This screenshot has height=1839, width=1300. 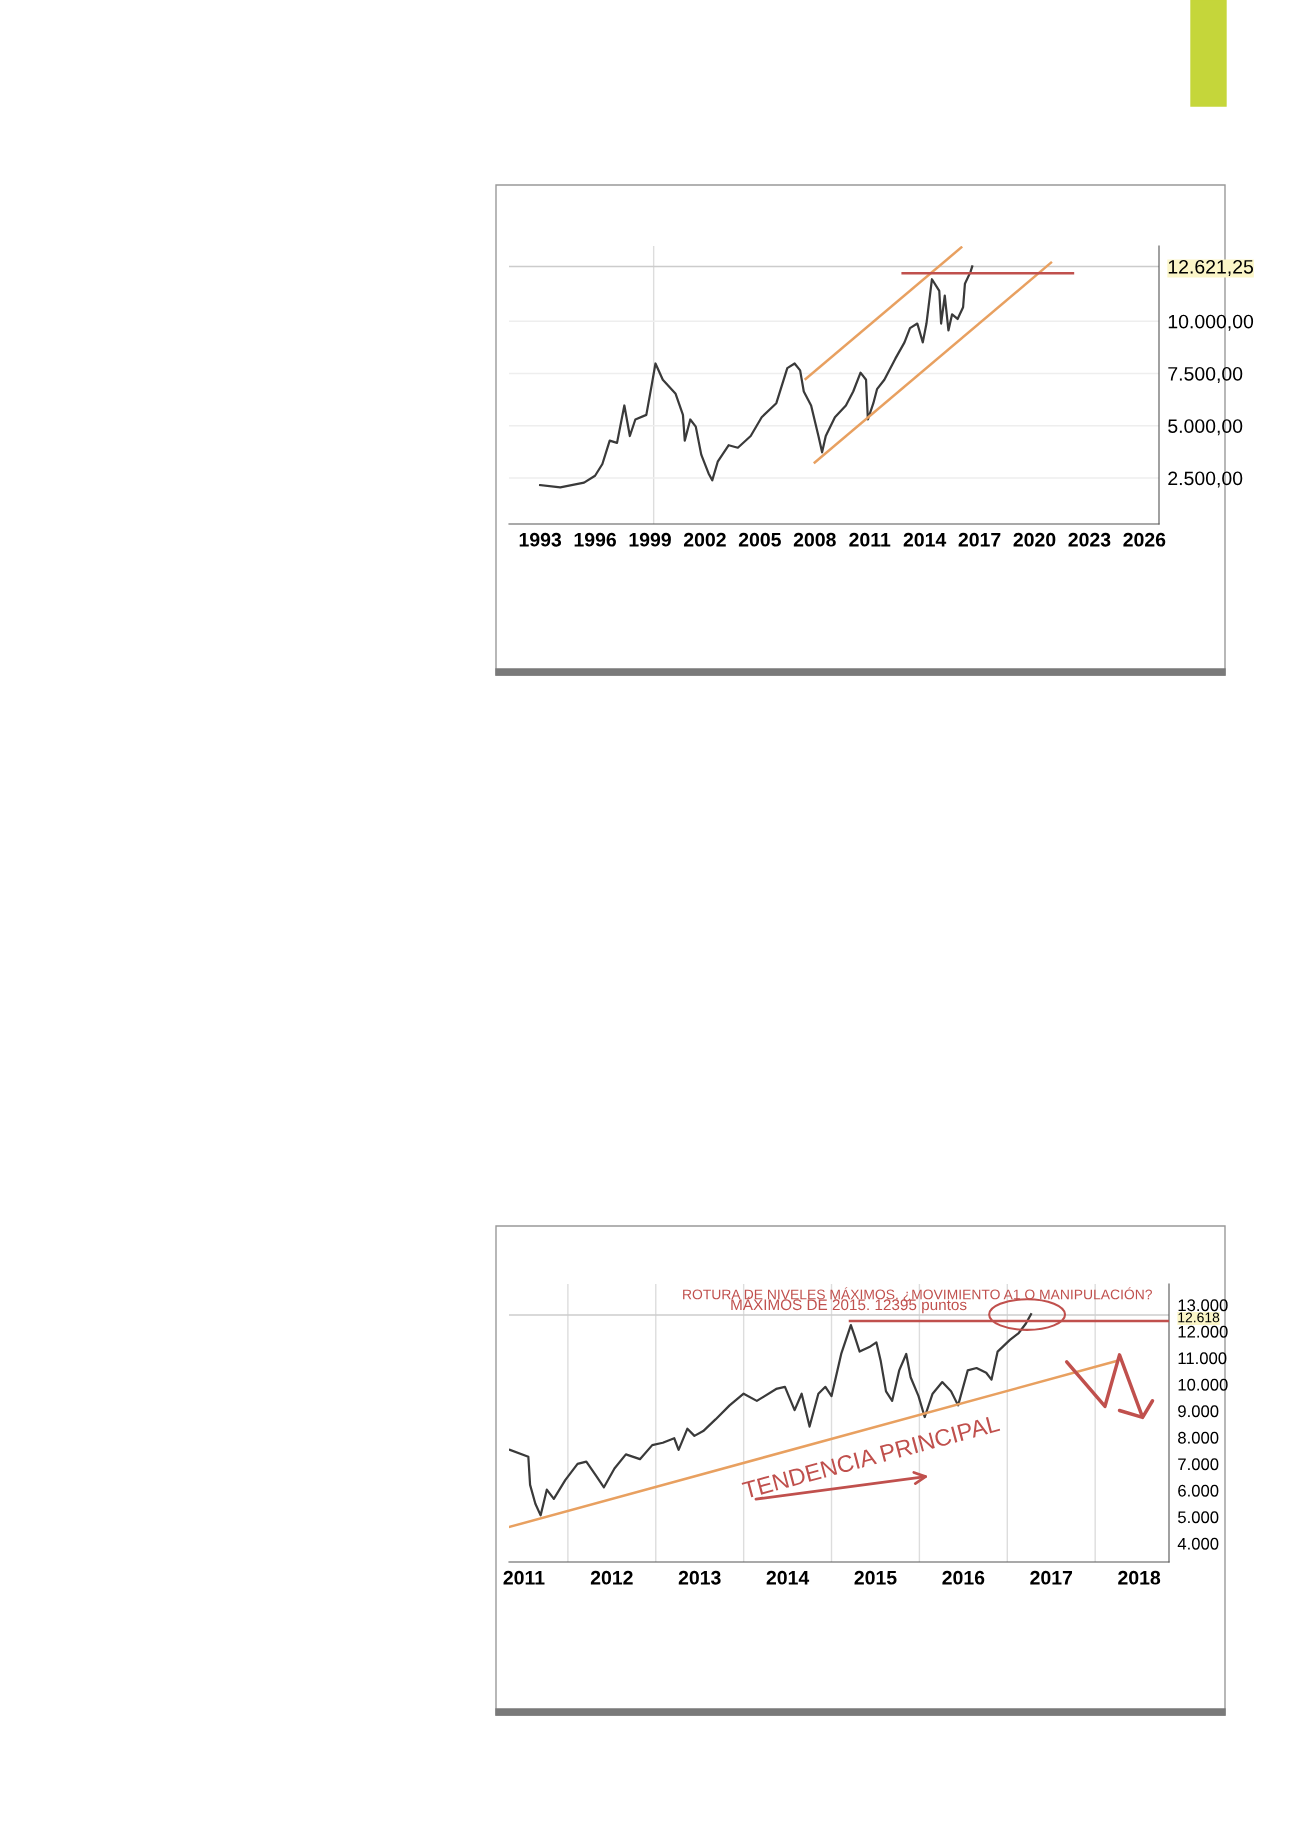 What do you see at coordinates (699, 1577) in the screenshot?
I see `x-tick-label: 2013` at bounding box center [699, 1577].